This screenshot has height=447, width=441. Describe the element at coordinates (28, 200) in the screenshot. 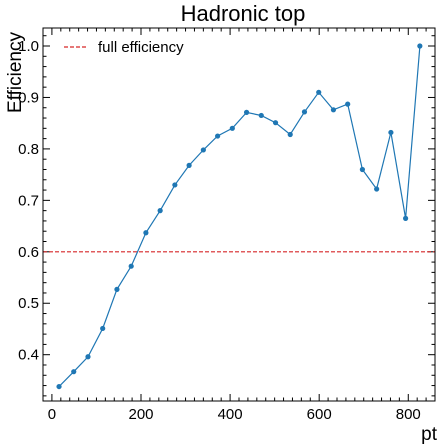

I see `y-tick-label: 0.7` at that location.